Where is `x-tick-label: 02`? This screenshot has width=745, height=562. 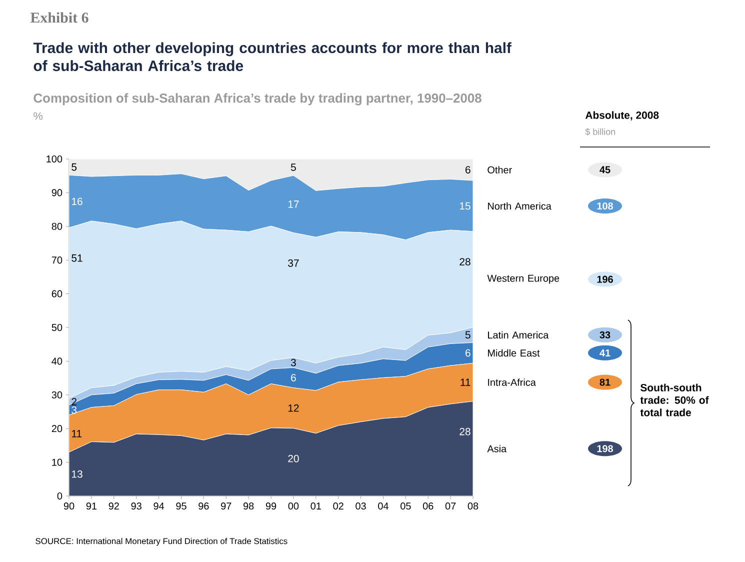
x-tick-label: 02 is located at coordinates (338, 506).